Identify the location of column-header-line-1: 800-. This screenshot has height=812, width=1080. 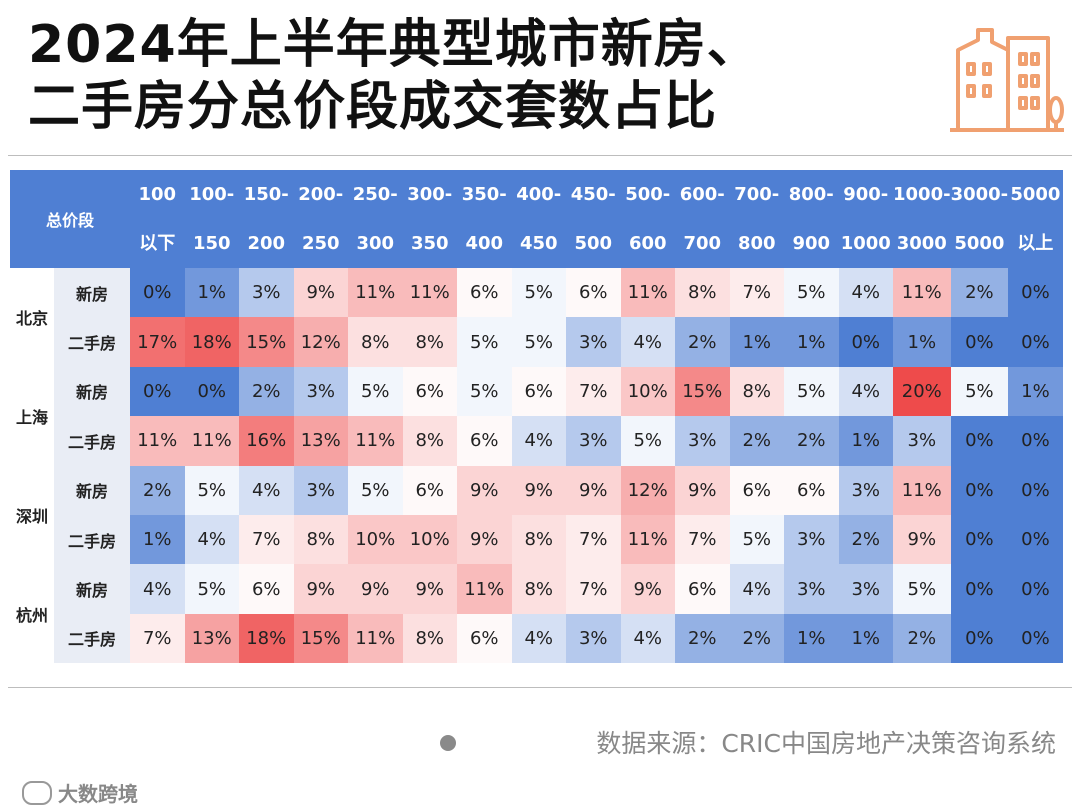
(811, 194).